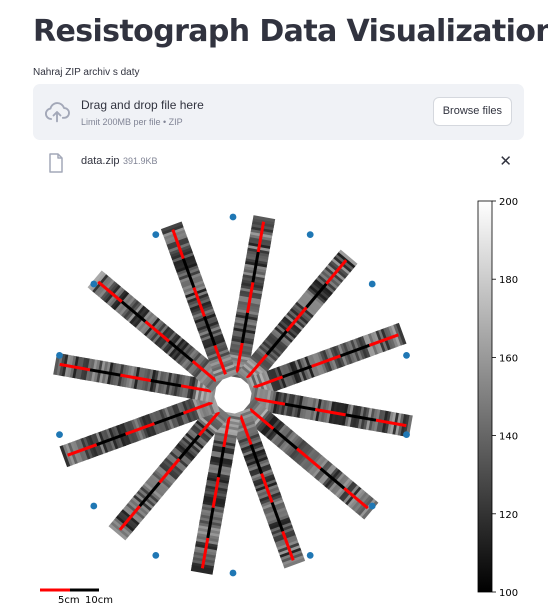 Image resolution: width=548 pixels, height=608 pixels. I want to click on page-title: Resistograph Data Visualization, so click(290, 31).